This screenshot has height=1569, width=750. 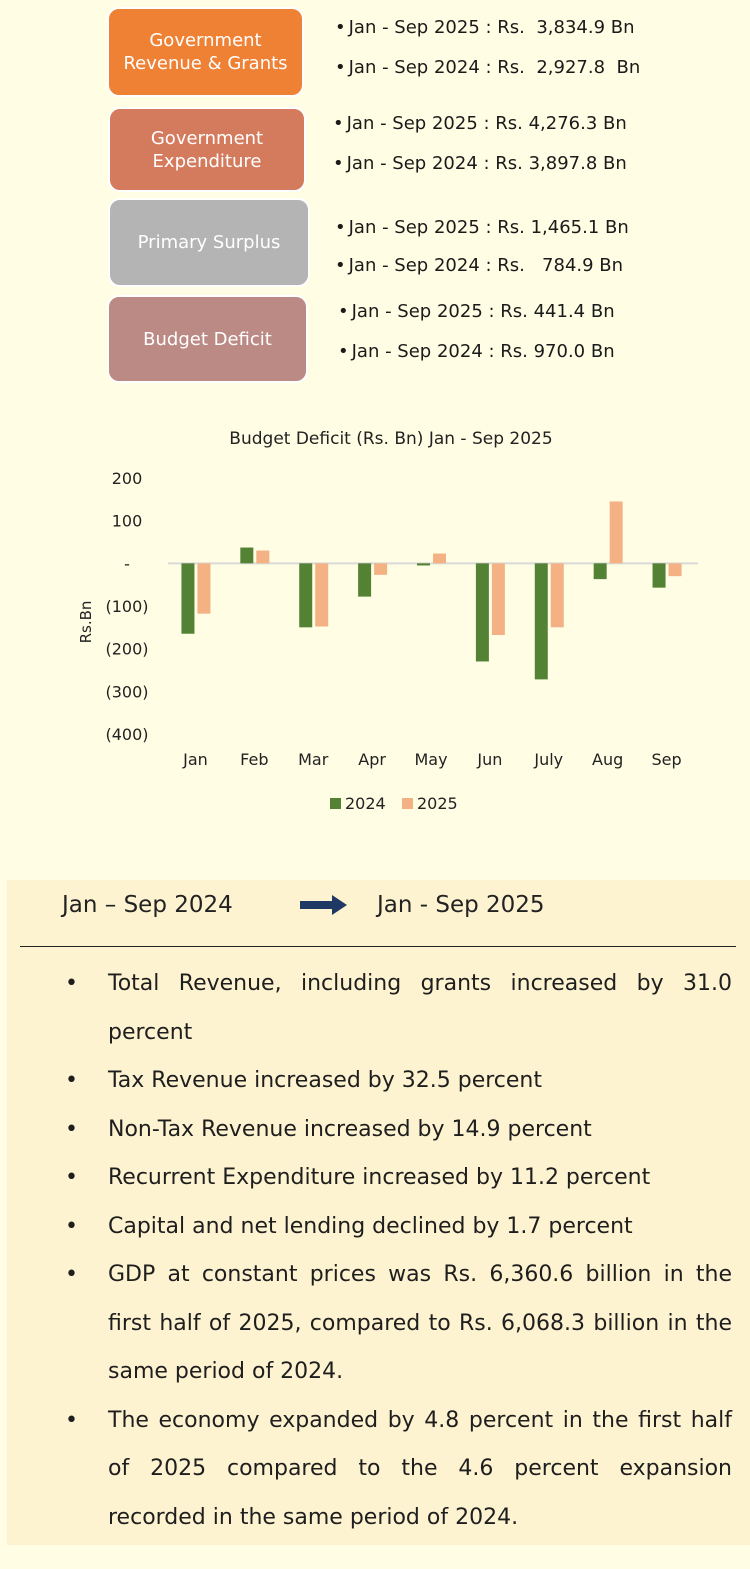 What do you see at coordinates (482, 612) in the screenshot?
I see `bar-2024-jun` at bounding box center [482, 612].